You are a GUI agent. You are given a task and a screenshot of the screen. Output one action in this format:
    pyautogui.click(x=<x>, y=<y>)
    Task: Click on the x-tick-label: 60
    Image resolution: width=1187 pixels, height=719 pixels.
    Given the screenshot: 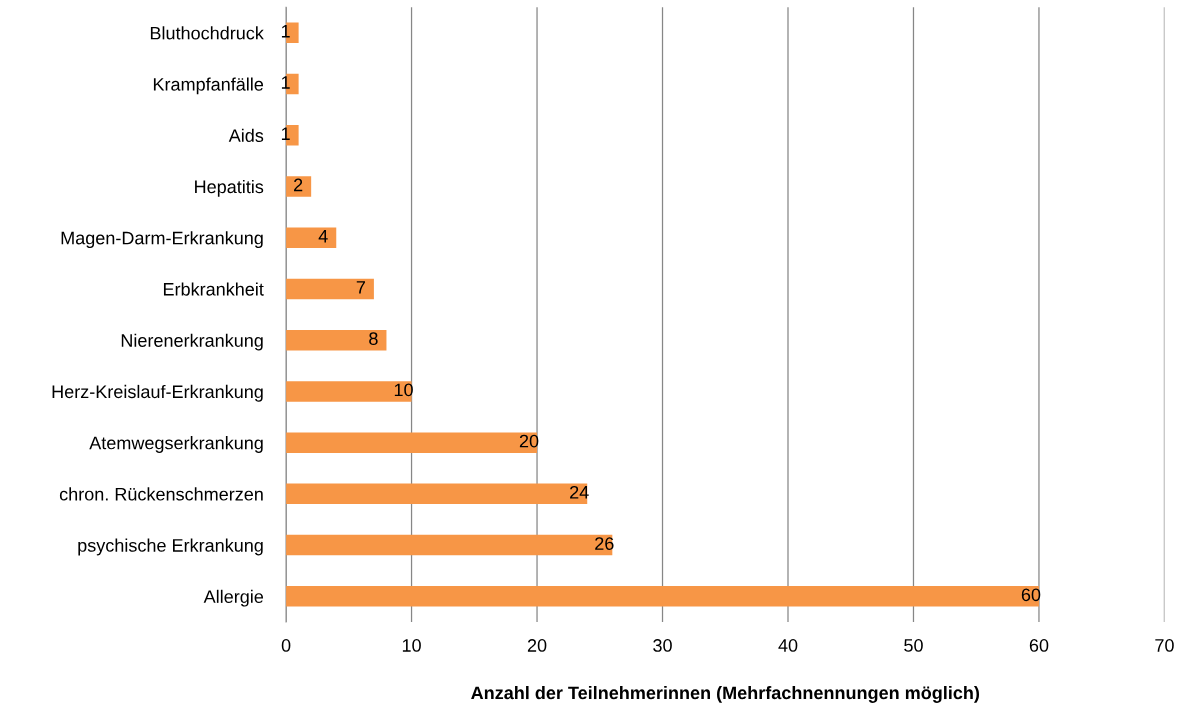 What is the action you would take?
    pyautogui.click(x=1039, y=645)
    